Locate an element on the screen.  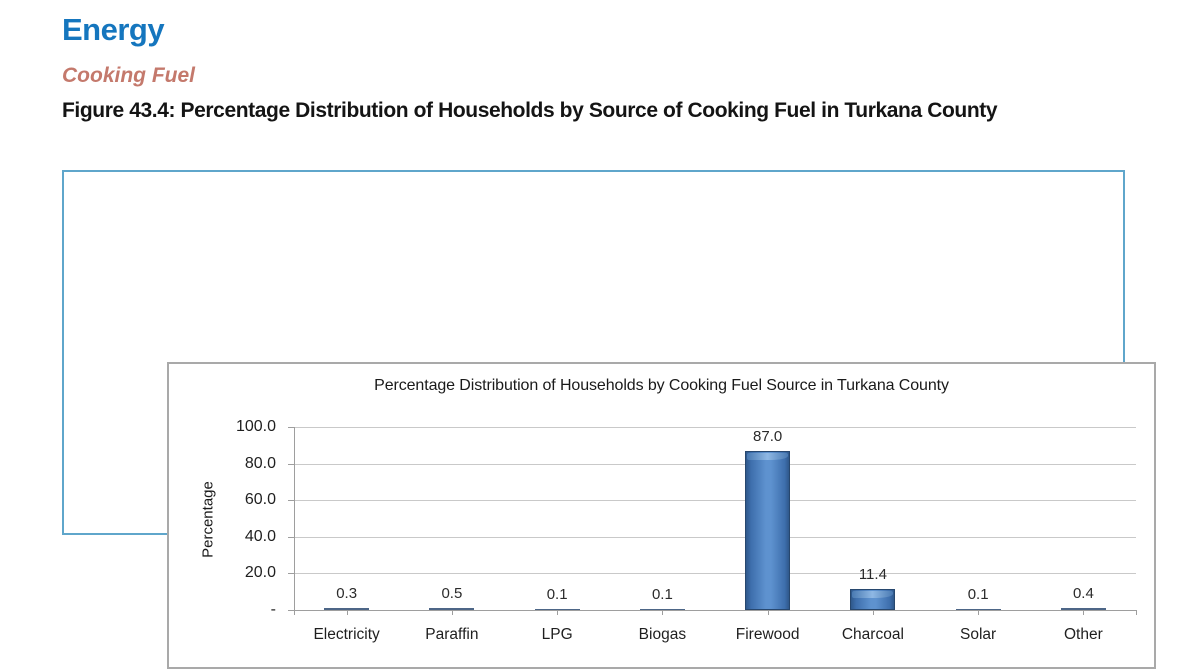
y-tick-label: 20.0 is located at coordinates (260, 573).